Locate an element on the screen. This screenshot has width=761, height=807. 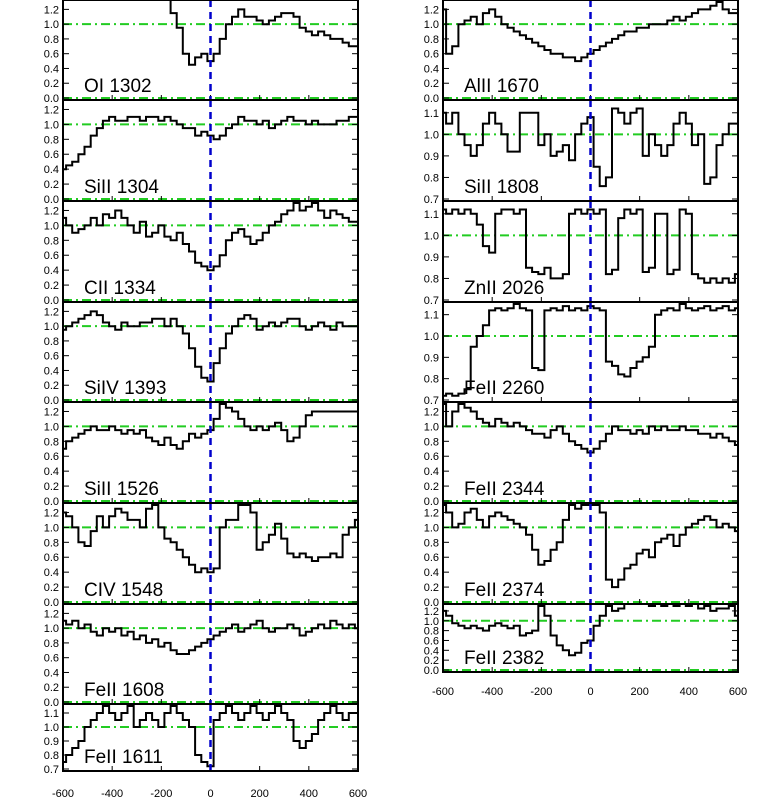
ion-label: SiIV 1393 is located at coordinates (125, 388).